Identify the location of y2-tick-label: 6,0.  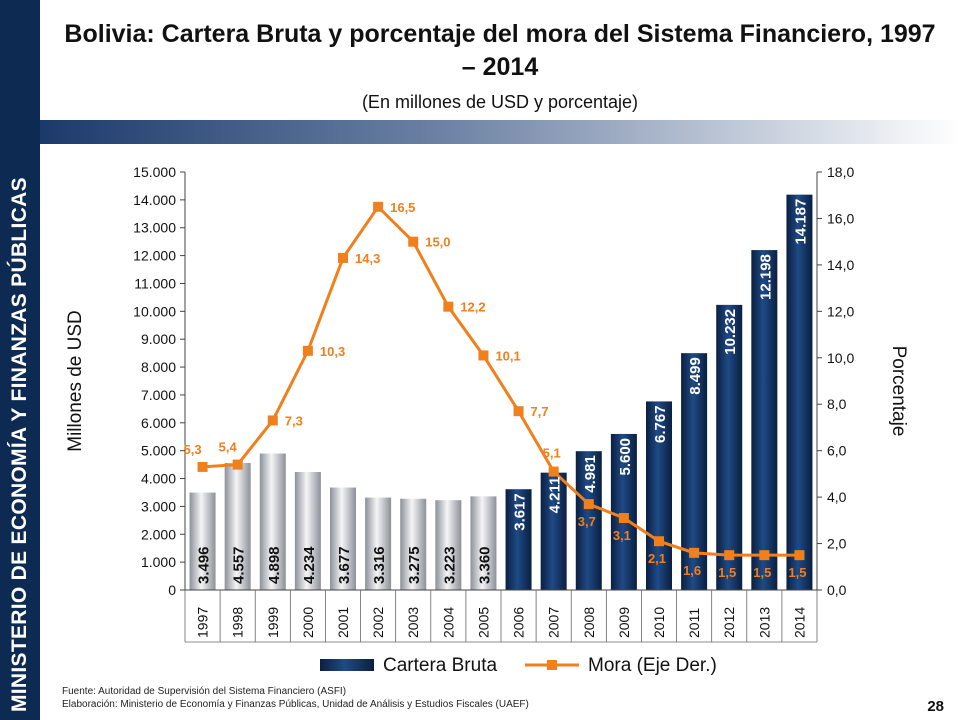
(837, 451).